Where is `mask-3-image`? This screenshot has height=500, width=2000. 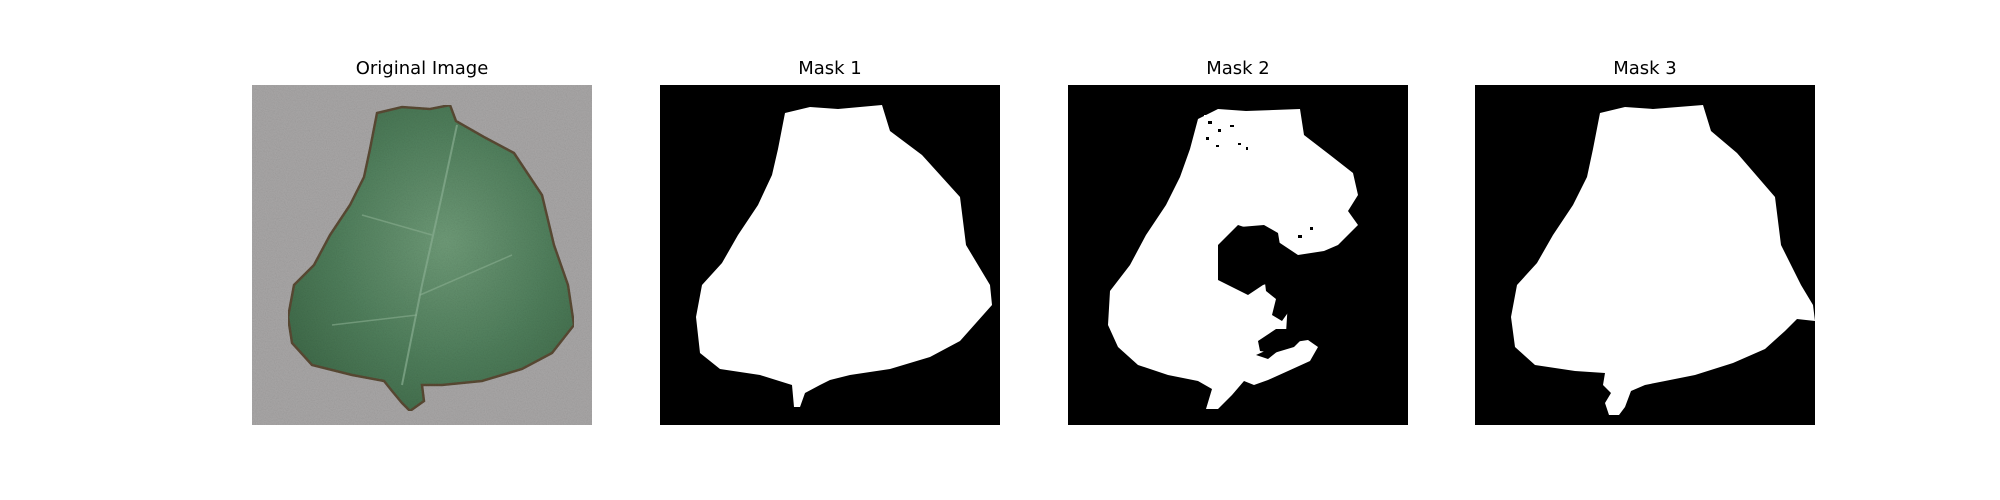 mask-3-image is located at coordinates (1645, 255).